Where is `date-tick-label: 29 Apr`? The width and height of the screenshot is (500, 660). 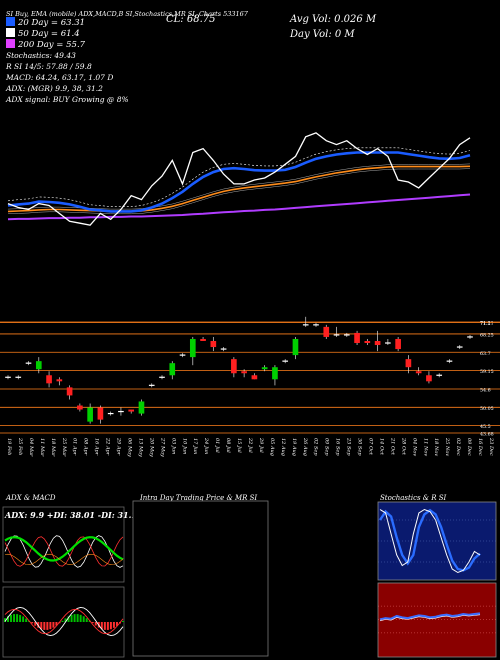
date-tick-label: 29 Apr is located at coordinates (119, 446).